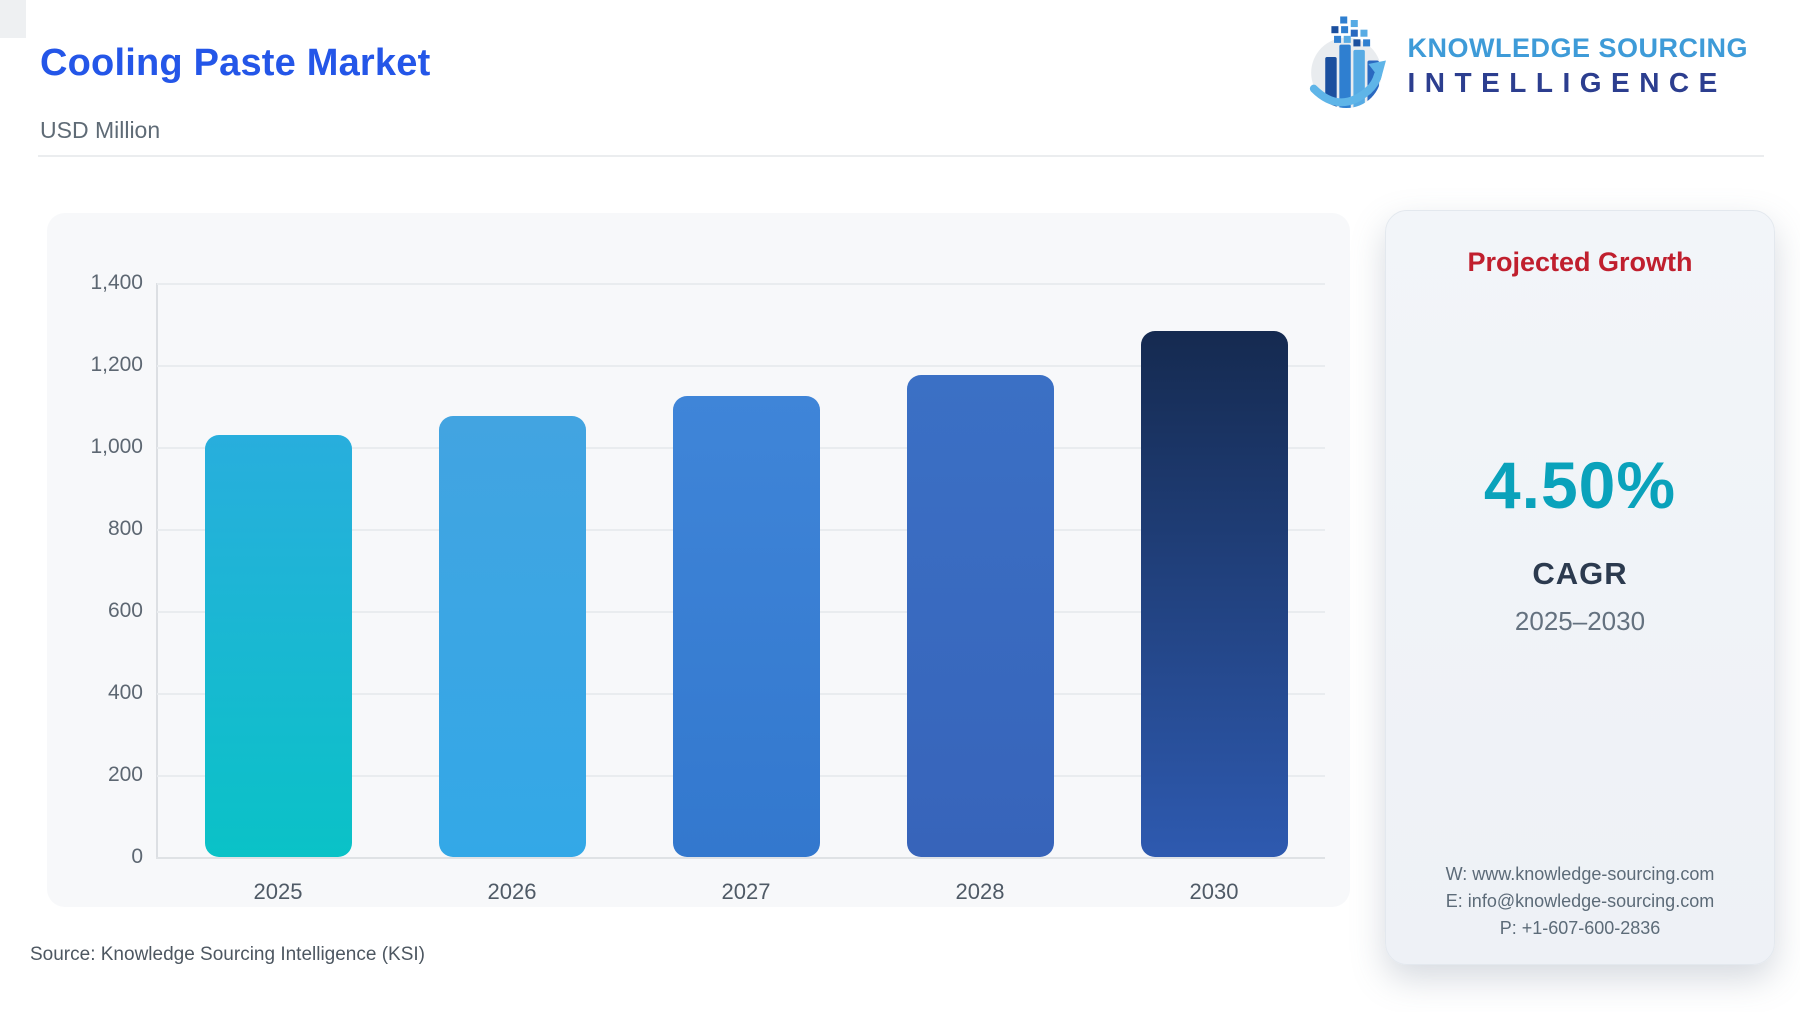  Describe the element at coordinates (137, 856) in the screenshot. I see `y-axis-tick-label: 0` at that location.